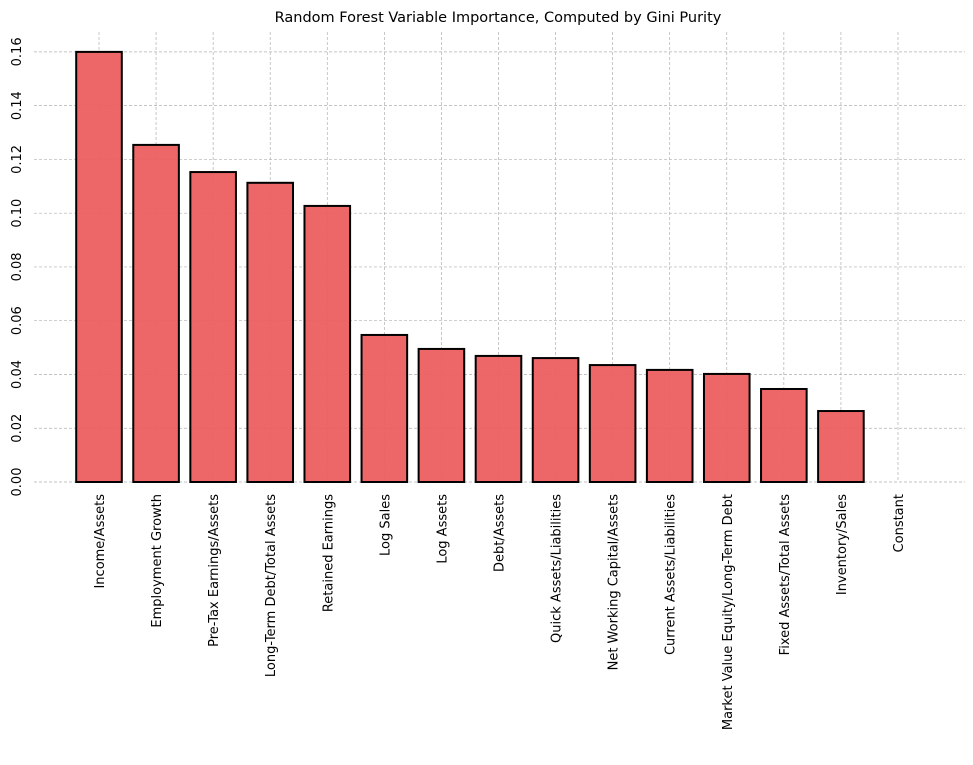 The image size is (973, 765). What do you see at coordinates (17, 213) in the screenshot?
I see `y-tick-label: 0.10` at bounding box center [17, 213].